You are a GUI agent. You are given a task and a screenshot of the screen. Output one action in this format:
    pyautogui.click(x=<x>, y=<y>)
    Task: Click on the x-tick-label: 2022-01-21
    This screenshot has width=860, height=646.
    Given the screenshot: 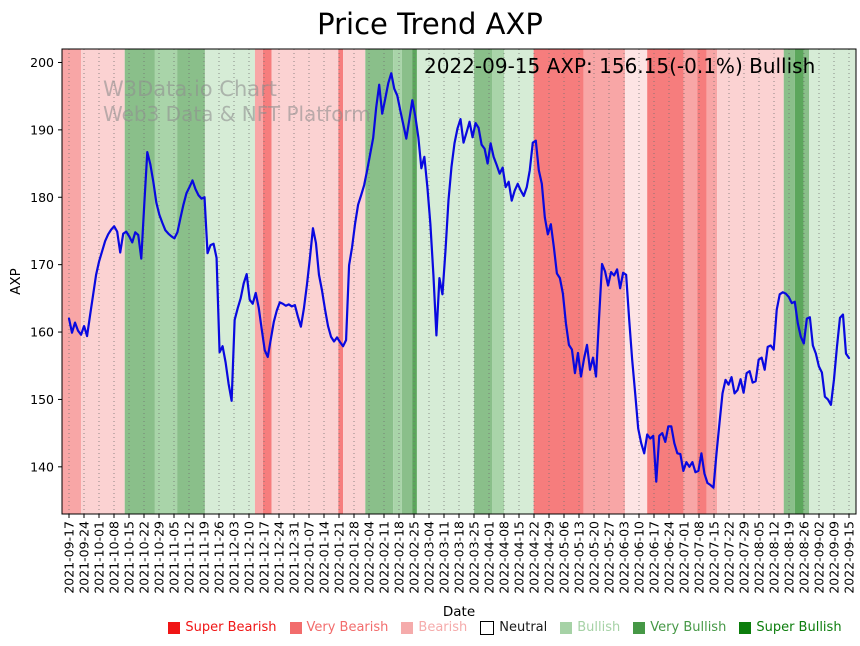 What is the action you would take?
    pyautogui.click(x=339, y=557)
    